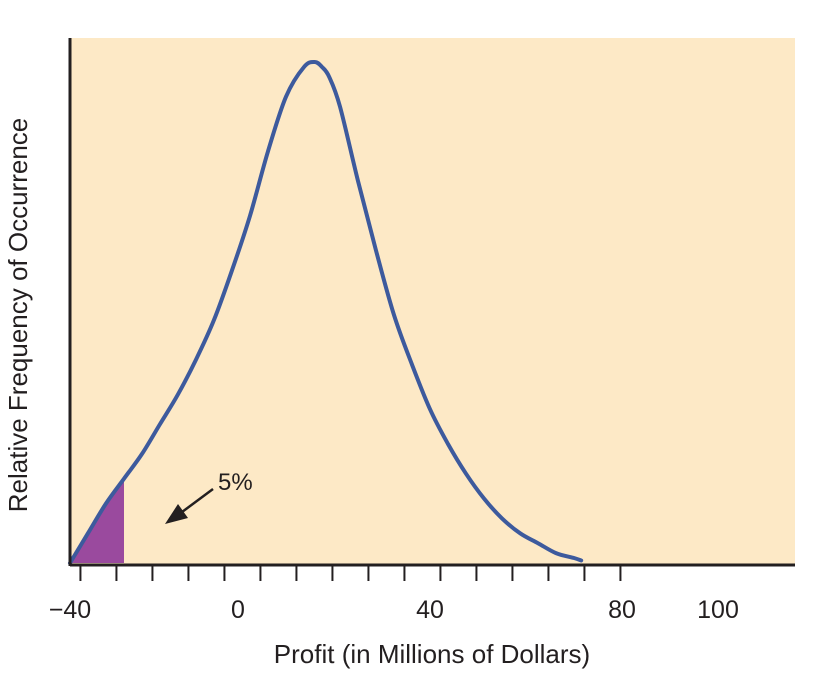 This screenshot has width=832, height=673. I want to click on x-tick-label: −40, so click(70, 610).